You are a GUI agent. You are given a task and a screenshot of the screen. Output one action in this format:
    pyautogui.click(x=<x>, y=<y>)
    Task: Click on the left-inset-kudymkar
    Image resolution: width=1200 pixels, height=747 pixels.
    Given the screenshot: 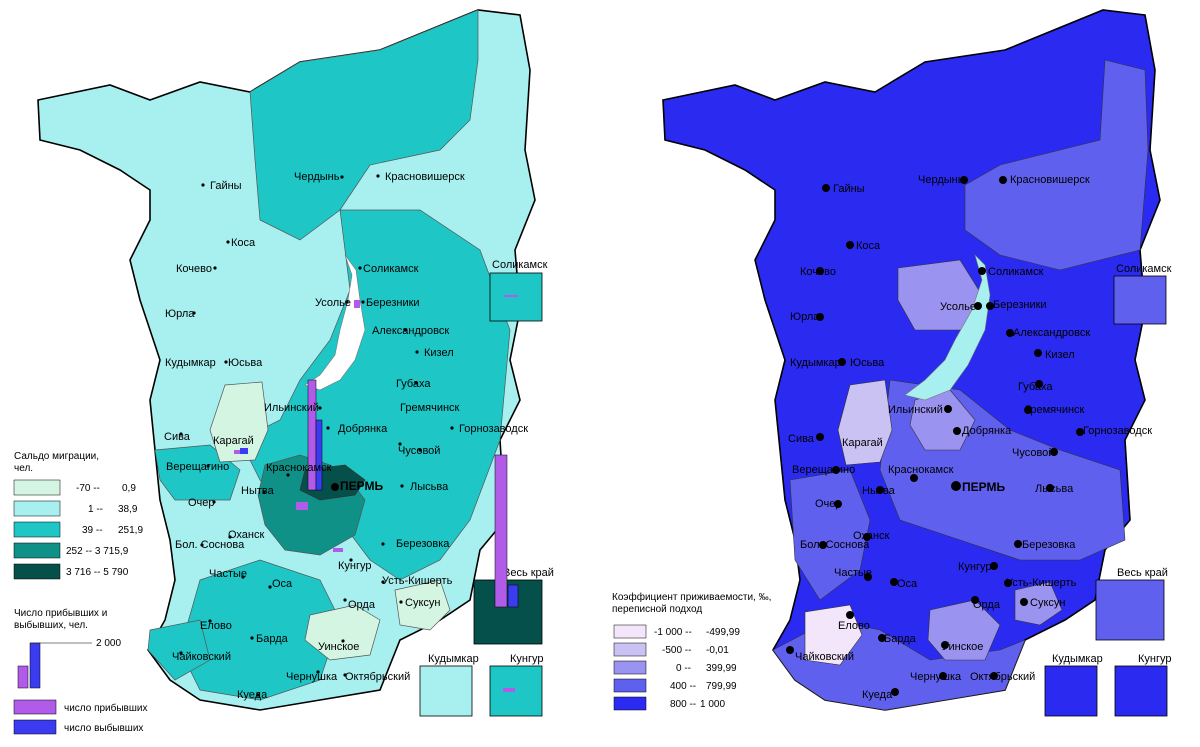 What is the action you would take?
    pyautogui.click(x=446, y=691)
    